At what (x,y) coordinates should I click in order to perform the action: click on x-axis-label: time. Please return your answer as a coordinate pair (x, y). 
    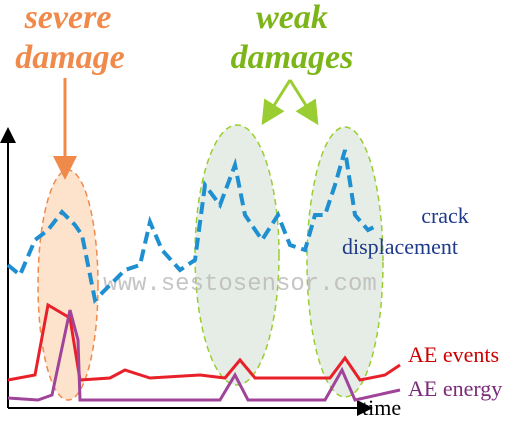
    Looking at the image, I should click on (381, 407).